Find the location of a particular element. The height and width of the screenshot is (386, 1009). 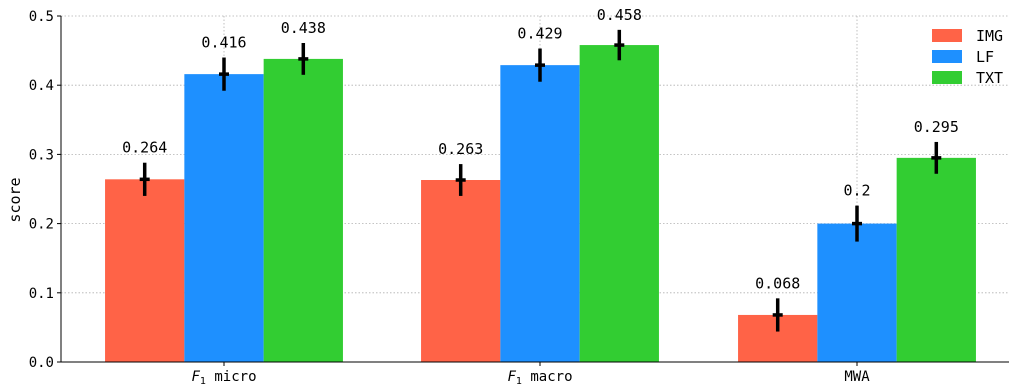

data-label: 0.438 is located at coordinates (303, 28).